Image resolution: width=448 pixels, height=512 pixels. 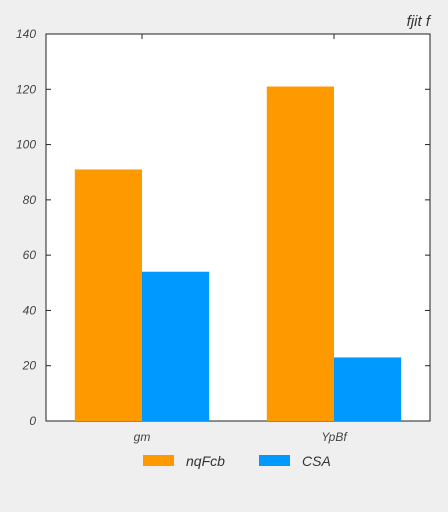 I want to click on y-tick-label: 100, so click(x=26, y=145).